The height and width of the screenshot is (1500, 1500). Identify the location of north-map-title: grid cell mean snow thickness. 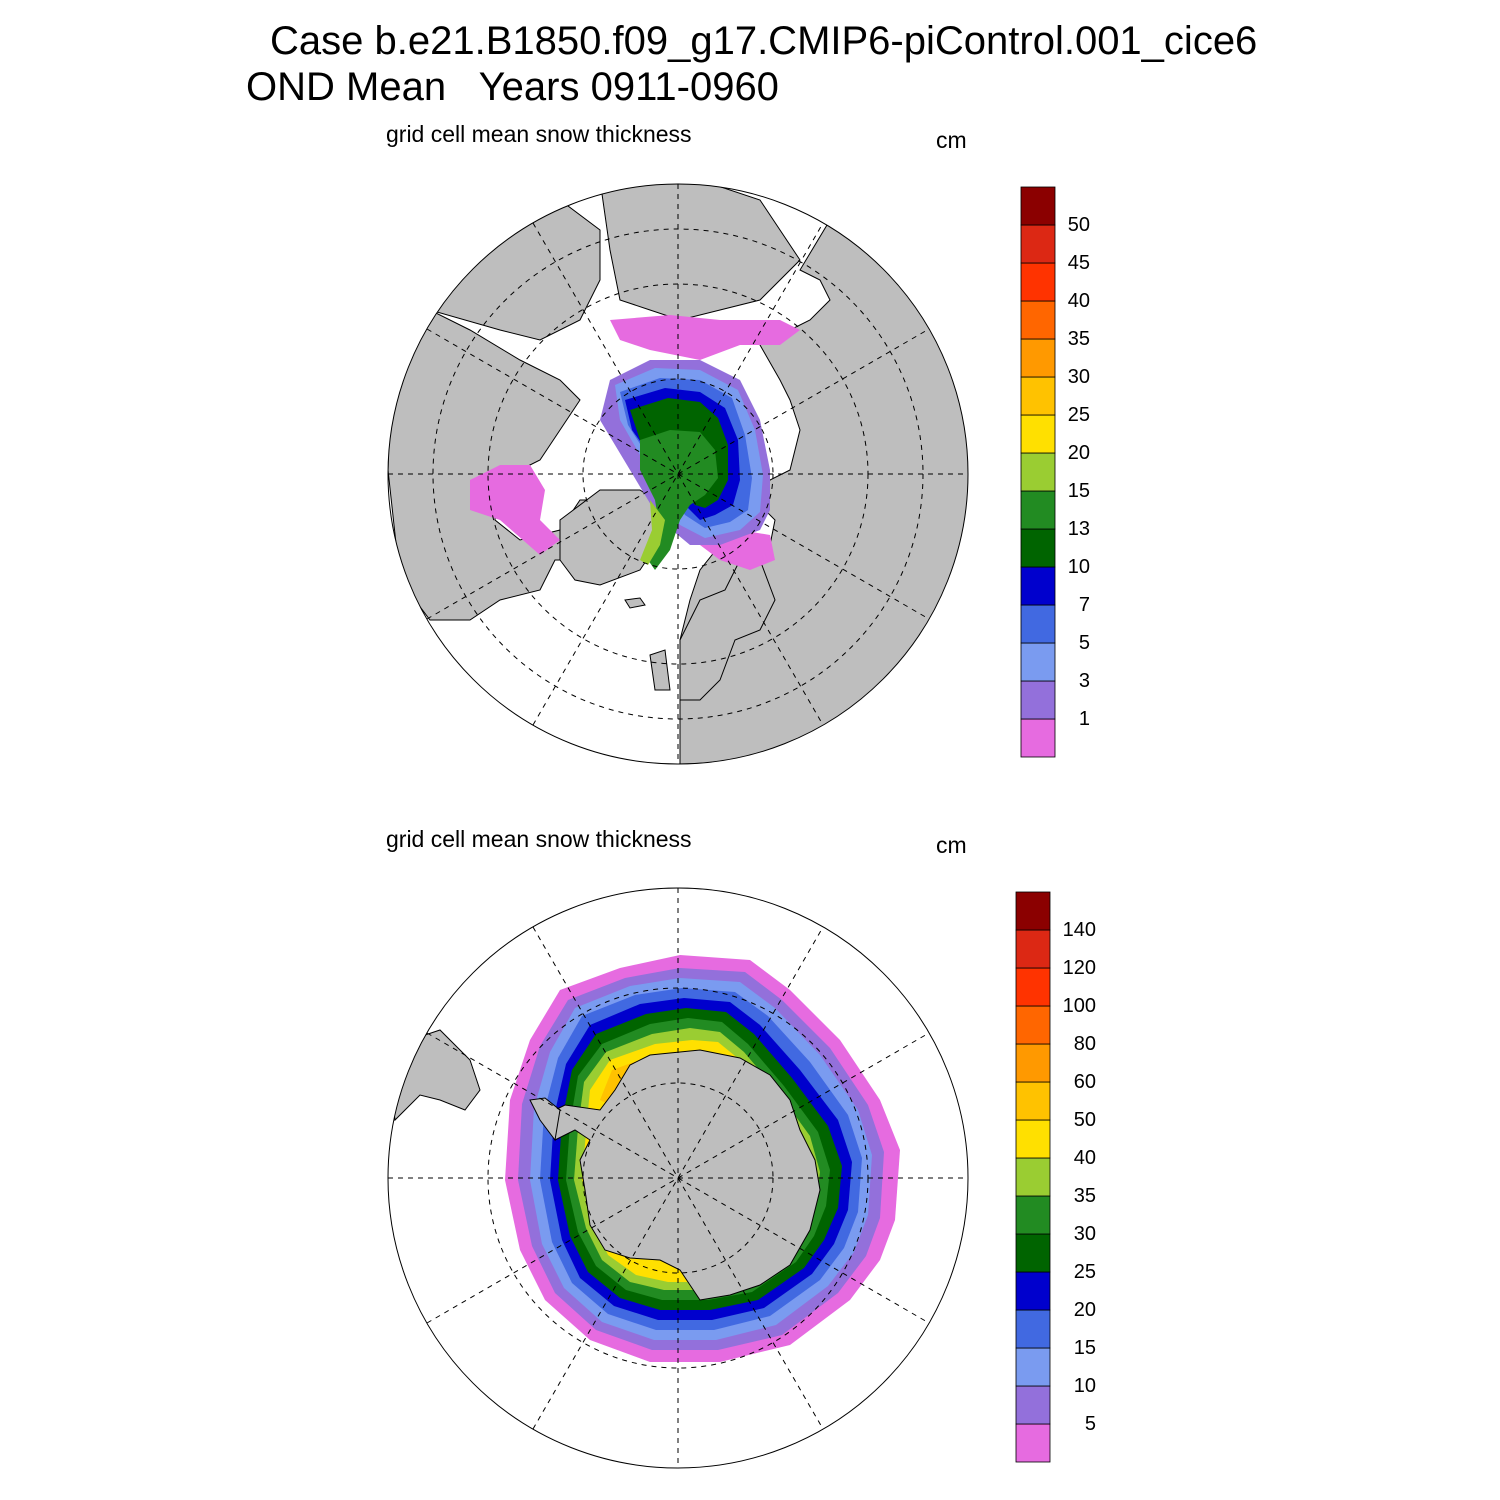
(539, 134).